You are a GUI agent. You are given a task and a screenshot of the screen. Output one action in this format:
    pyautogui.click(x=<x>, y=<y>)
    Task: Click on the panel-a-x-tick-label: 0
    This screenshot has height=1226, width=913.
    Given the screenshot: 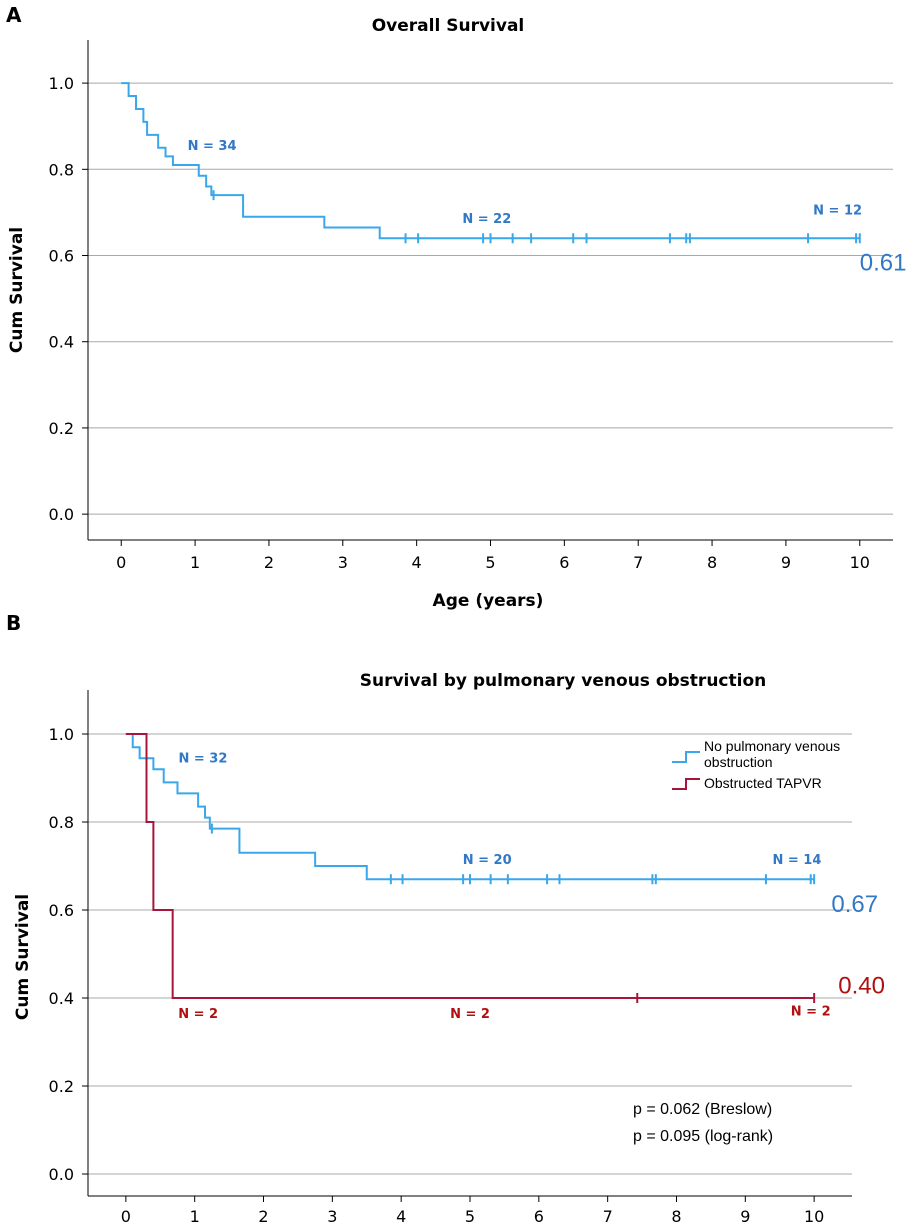 What is the action you would take?
    pyautogui.click(x=121, y=562)
    